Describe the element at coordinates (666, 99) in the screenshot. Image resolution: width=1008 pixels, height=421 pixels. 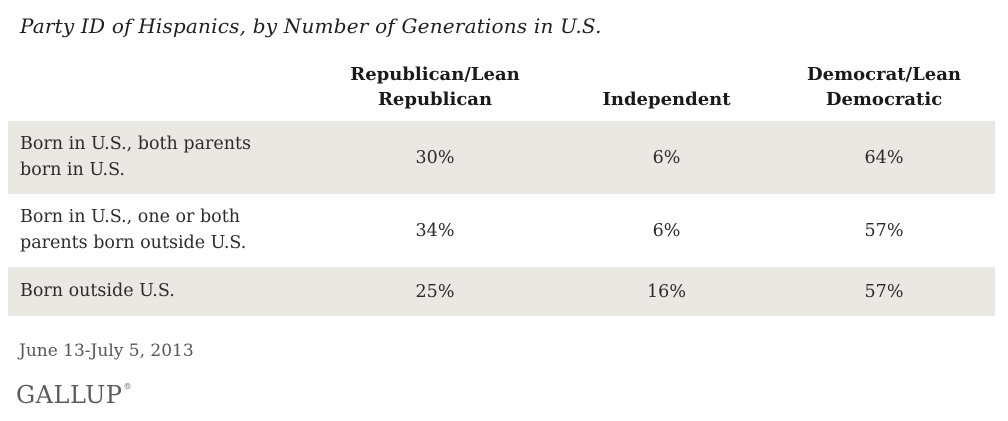
I see `column-header-independent: Independent` at that location.